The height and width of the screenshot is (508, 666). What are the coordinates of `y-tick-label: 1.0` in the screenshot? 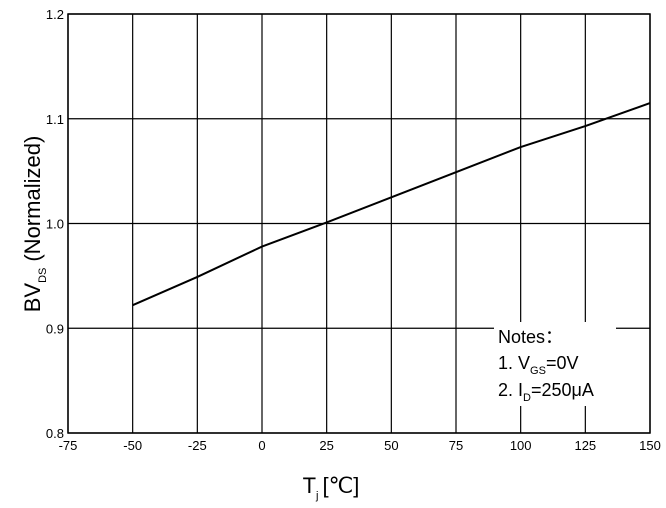 It's located at (55, 224).